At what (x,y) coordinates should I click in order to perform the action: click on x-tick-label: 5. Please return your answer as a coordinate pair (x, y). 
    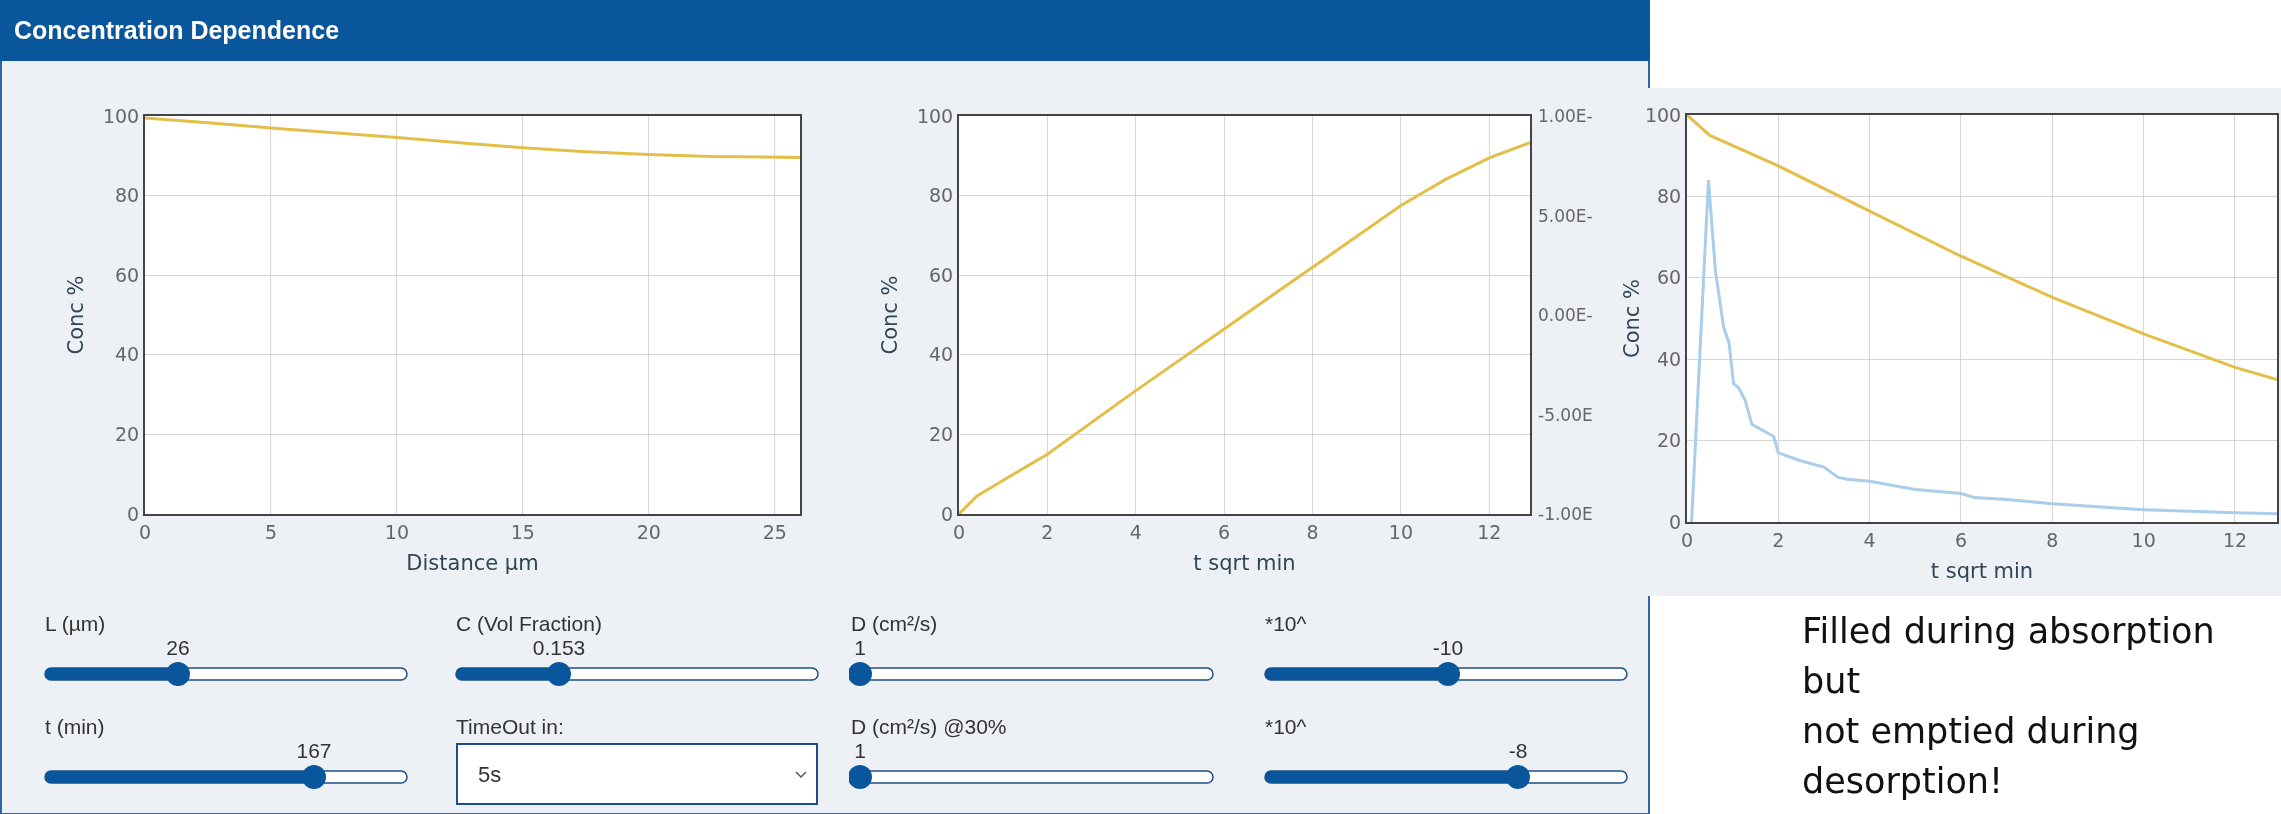
    Looking at the image, I should click on (271, 531).